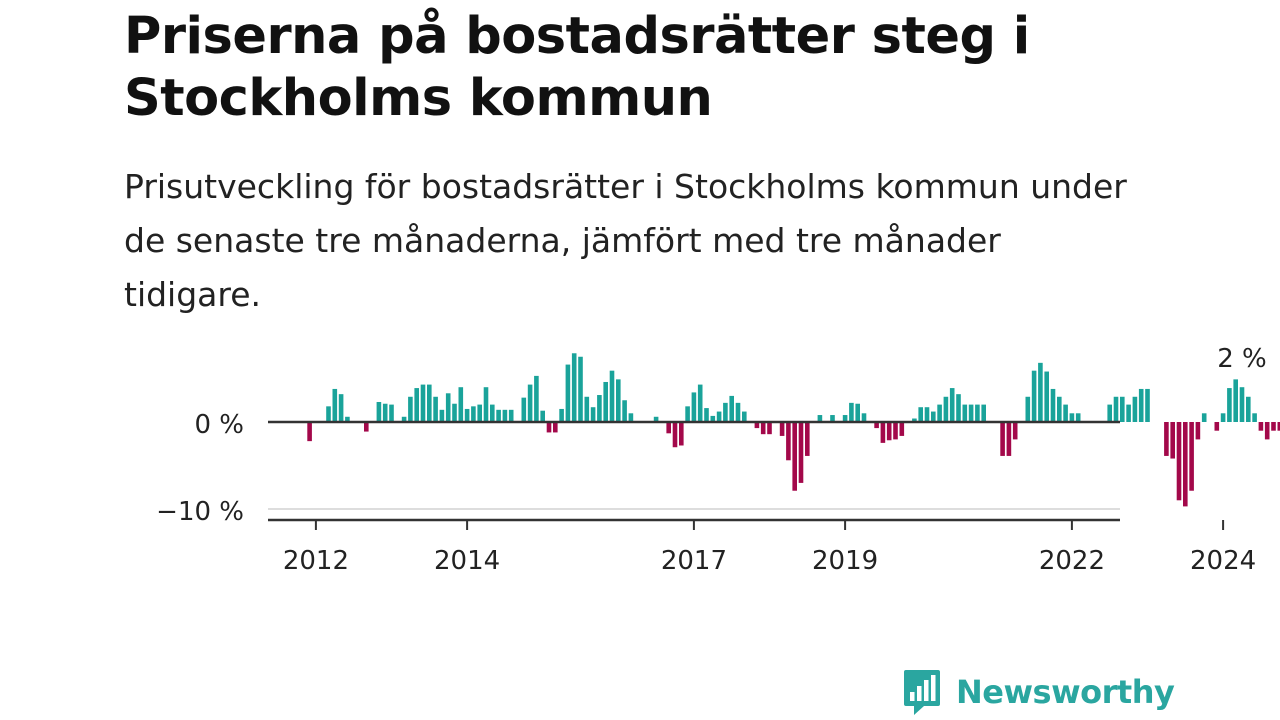 Image resolution: width=1280 pixels, height=720 pixels. I want to click on last-value-label: 2 %, so click(1242, 359).